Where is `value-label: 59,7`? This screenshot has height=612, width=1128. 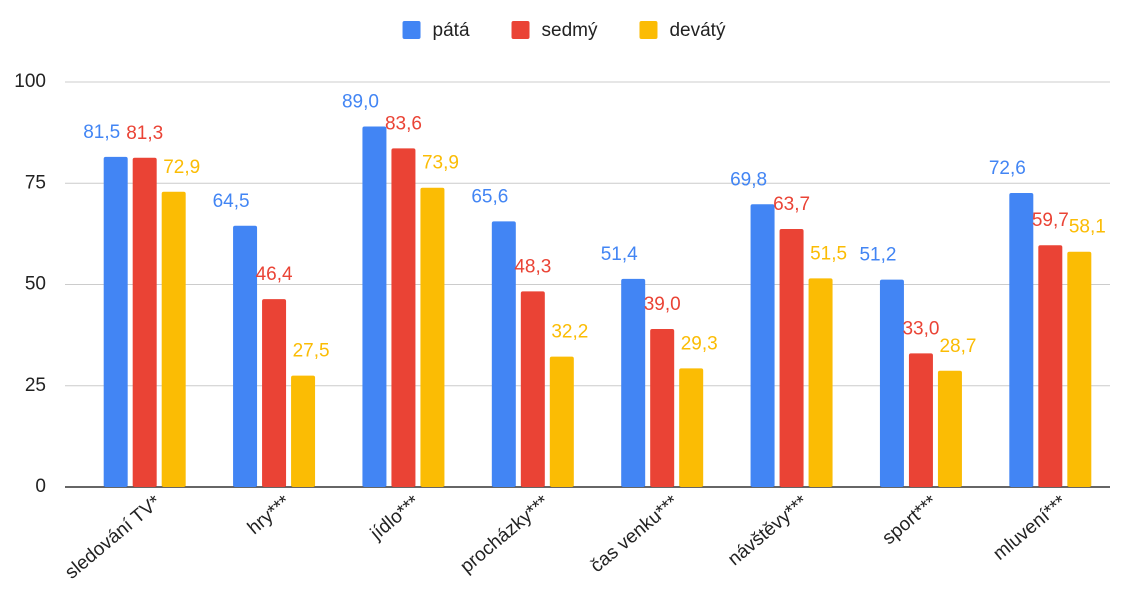 value-label: 59,7 is located at coordinates (1050, 220).